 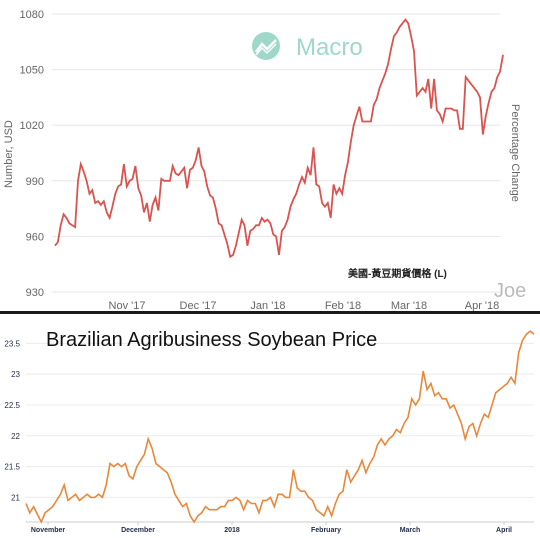 What do you see at coordinates (12, 420) in the screenshot?
I see `bottom-y-ticks: 21 21.5 22 22.5 23 23.5` at bounding box center [12, 420].